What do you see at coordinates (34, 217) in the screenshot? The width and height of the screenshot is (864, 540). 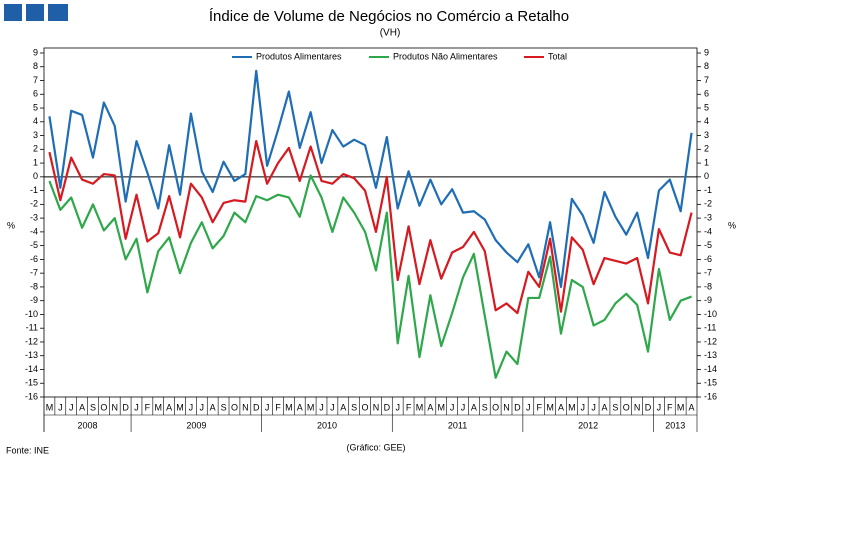 I see `y-tick-label: -3` at bounding box center [34, 217].